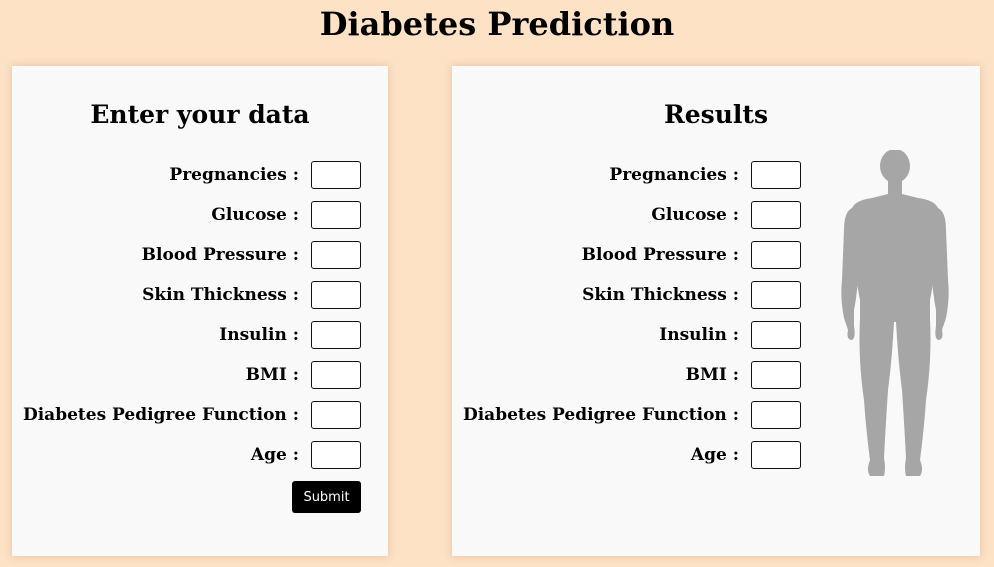 This screenshot has width=994, height=567. I want to click on diabetes-pedigree-input, so click(336, 415).